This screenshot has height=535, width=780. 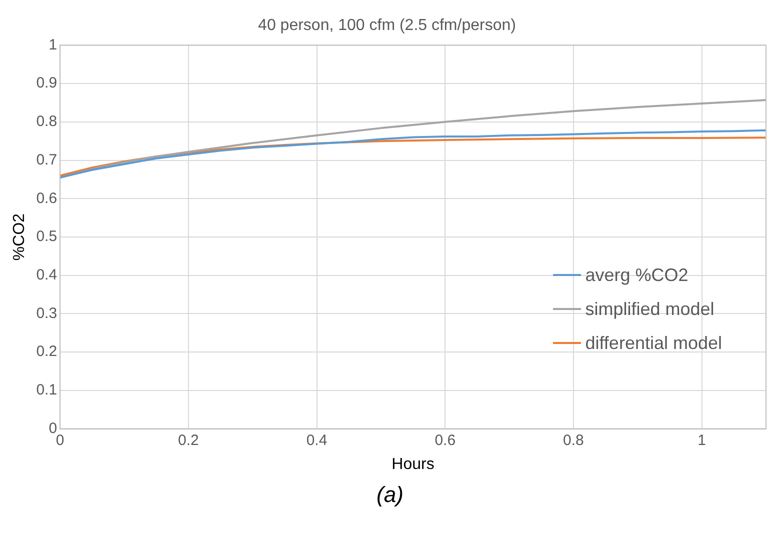 What do you see at coordinates (53, 45) in the screenshot?
I see `y-tick-label: 1` at bounding box center [53, 45].